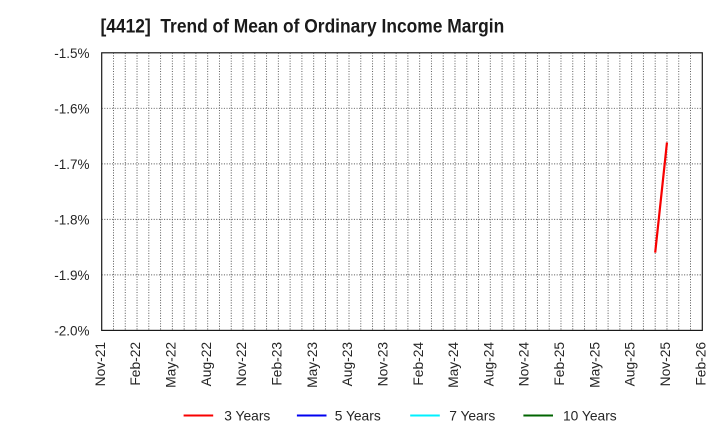 The height and width of the screenshot is (440, 720). What do you see at coordinates (590, 415) in the screenshot?
I see `svg-text: 10 Years` at bounding box center [590, 415].